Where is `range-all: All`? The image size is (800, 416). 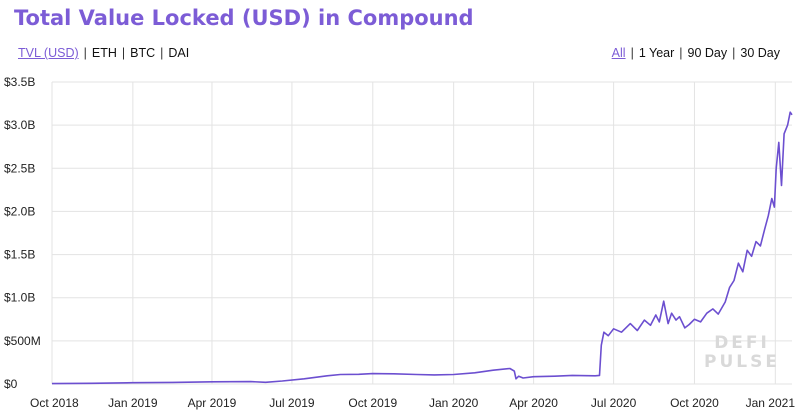
range-all: All is located at coordinates (618, 53).